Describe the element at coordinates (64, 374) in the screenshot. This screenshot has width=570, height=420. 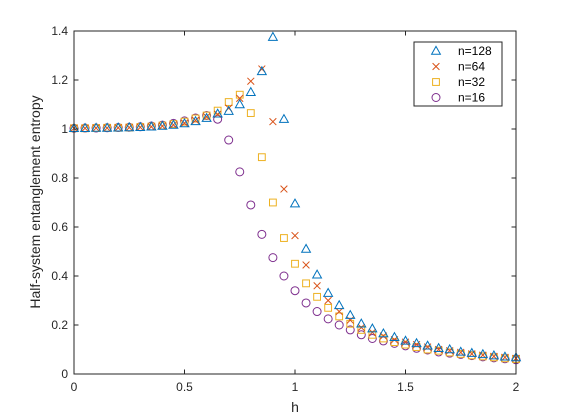
I see `y-tick-label: 0` at that location.